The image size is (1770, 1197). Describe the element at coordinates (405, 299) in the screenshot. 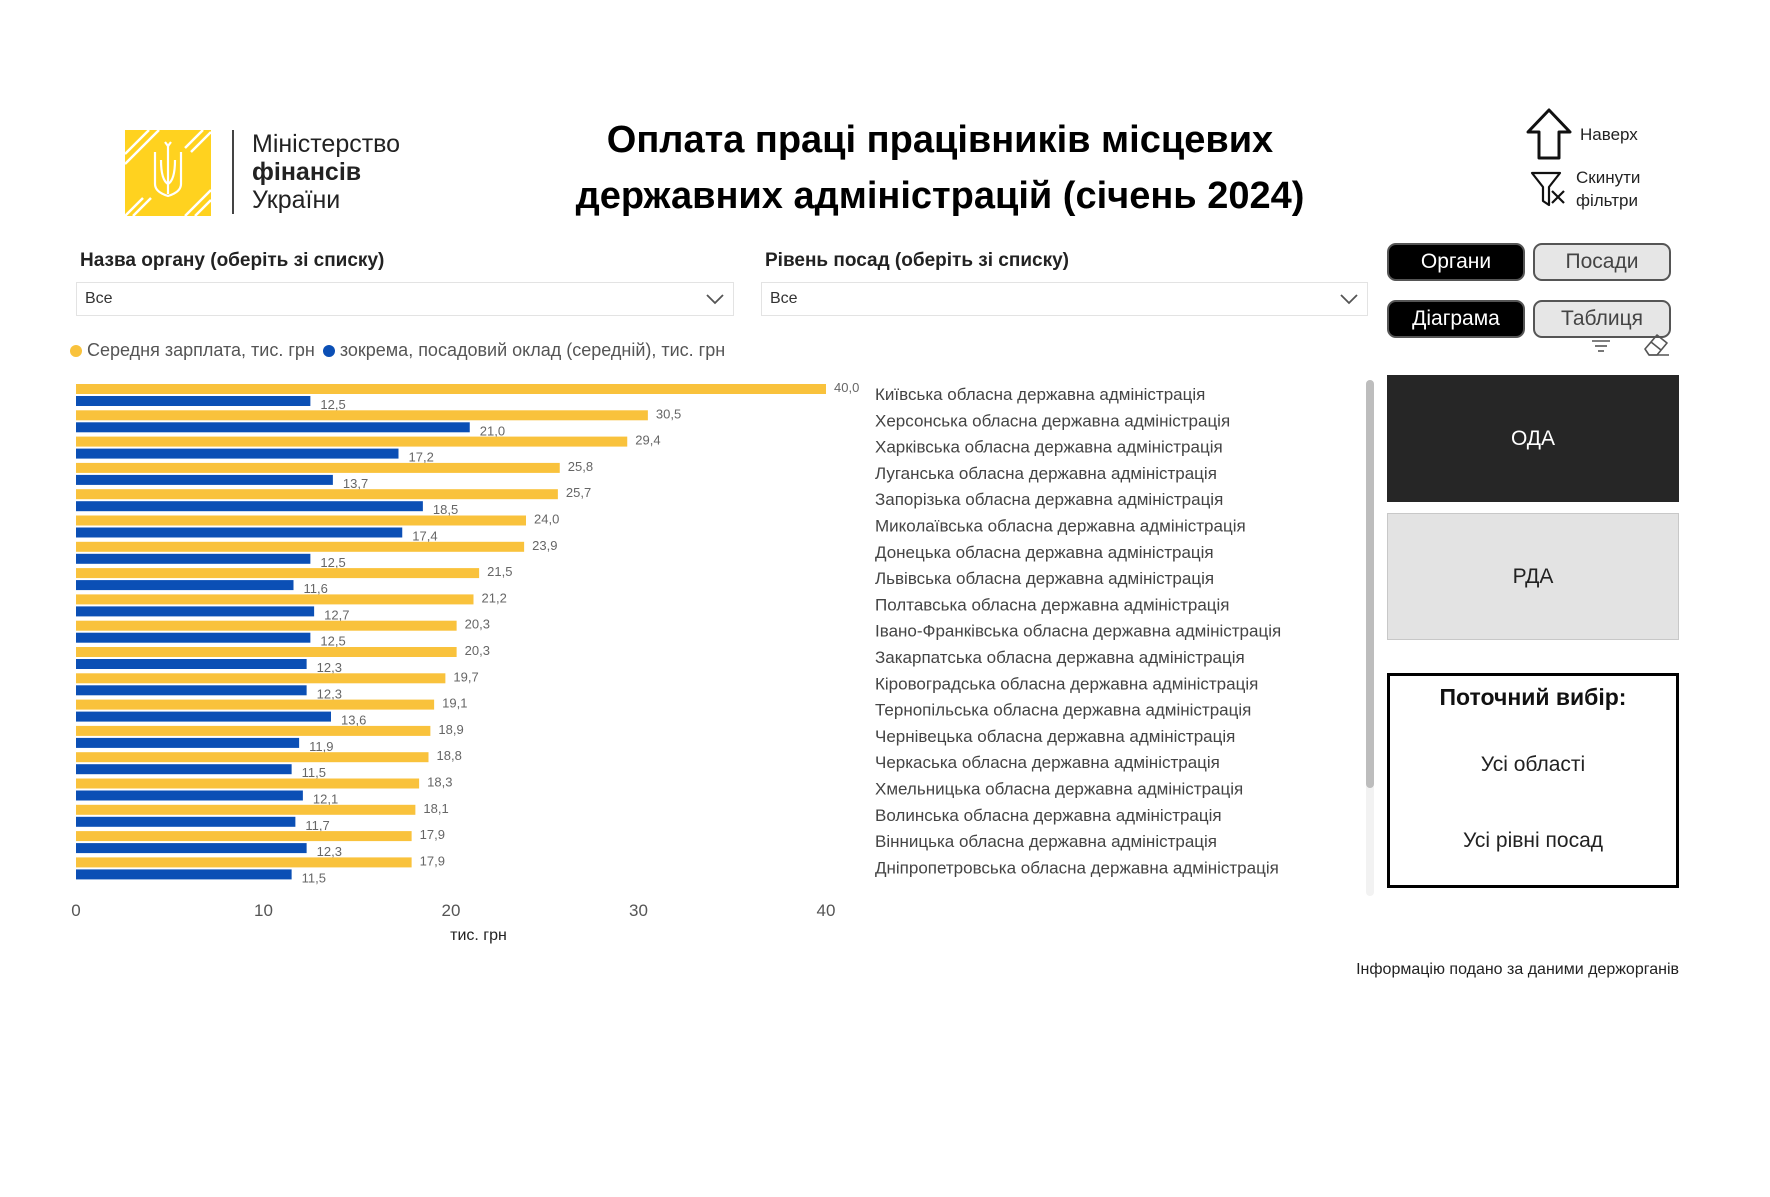

I see `organ-filter-dropdown: Все` at that location.